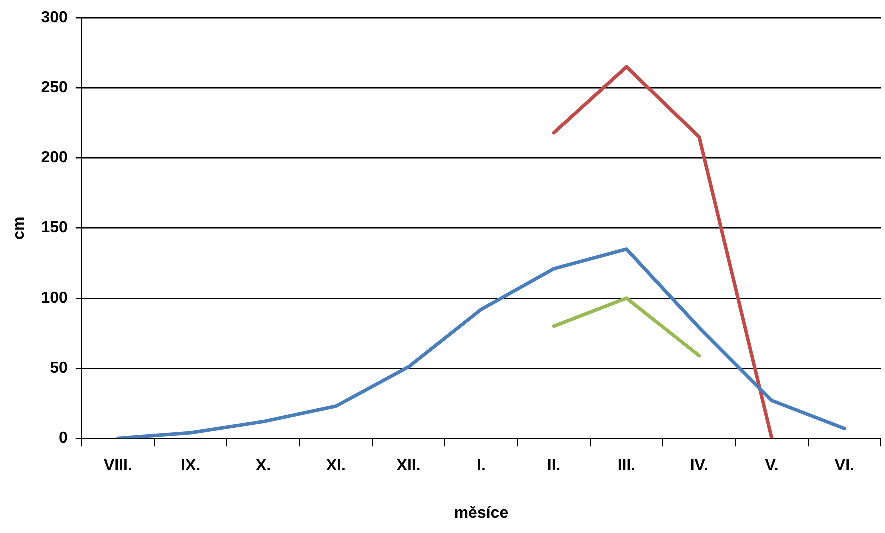 This screenshot has height=533, width=885. What do you see at coordinates (554, 466) in the screenshot?
I see `x-tick-label: II.` at bounding box center [554, 466].